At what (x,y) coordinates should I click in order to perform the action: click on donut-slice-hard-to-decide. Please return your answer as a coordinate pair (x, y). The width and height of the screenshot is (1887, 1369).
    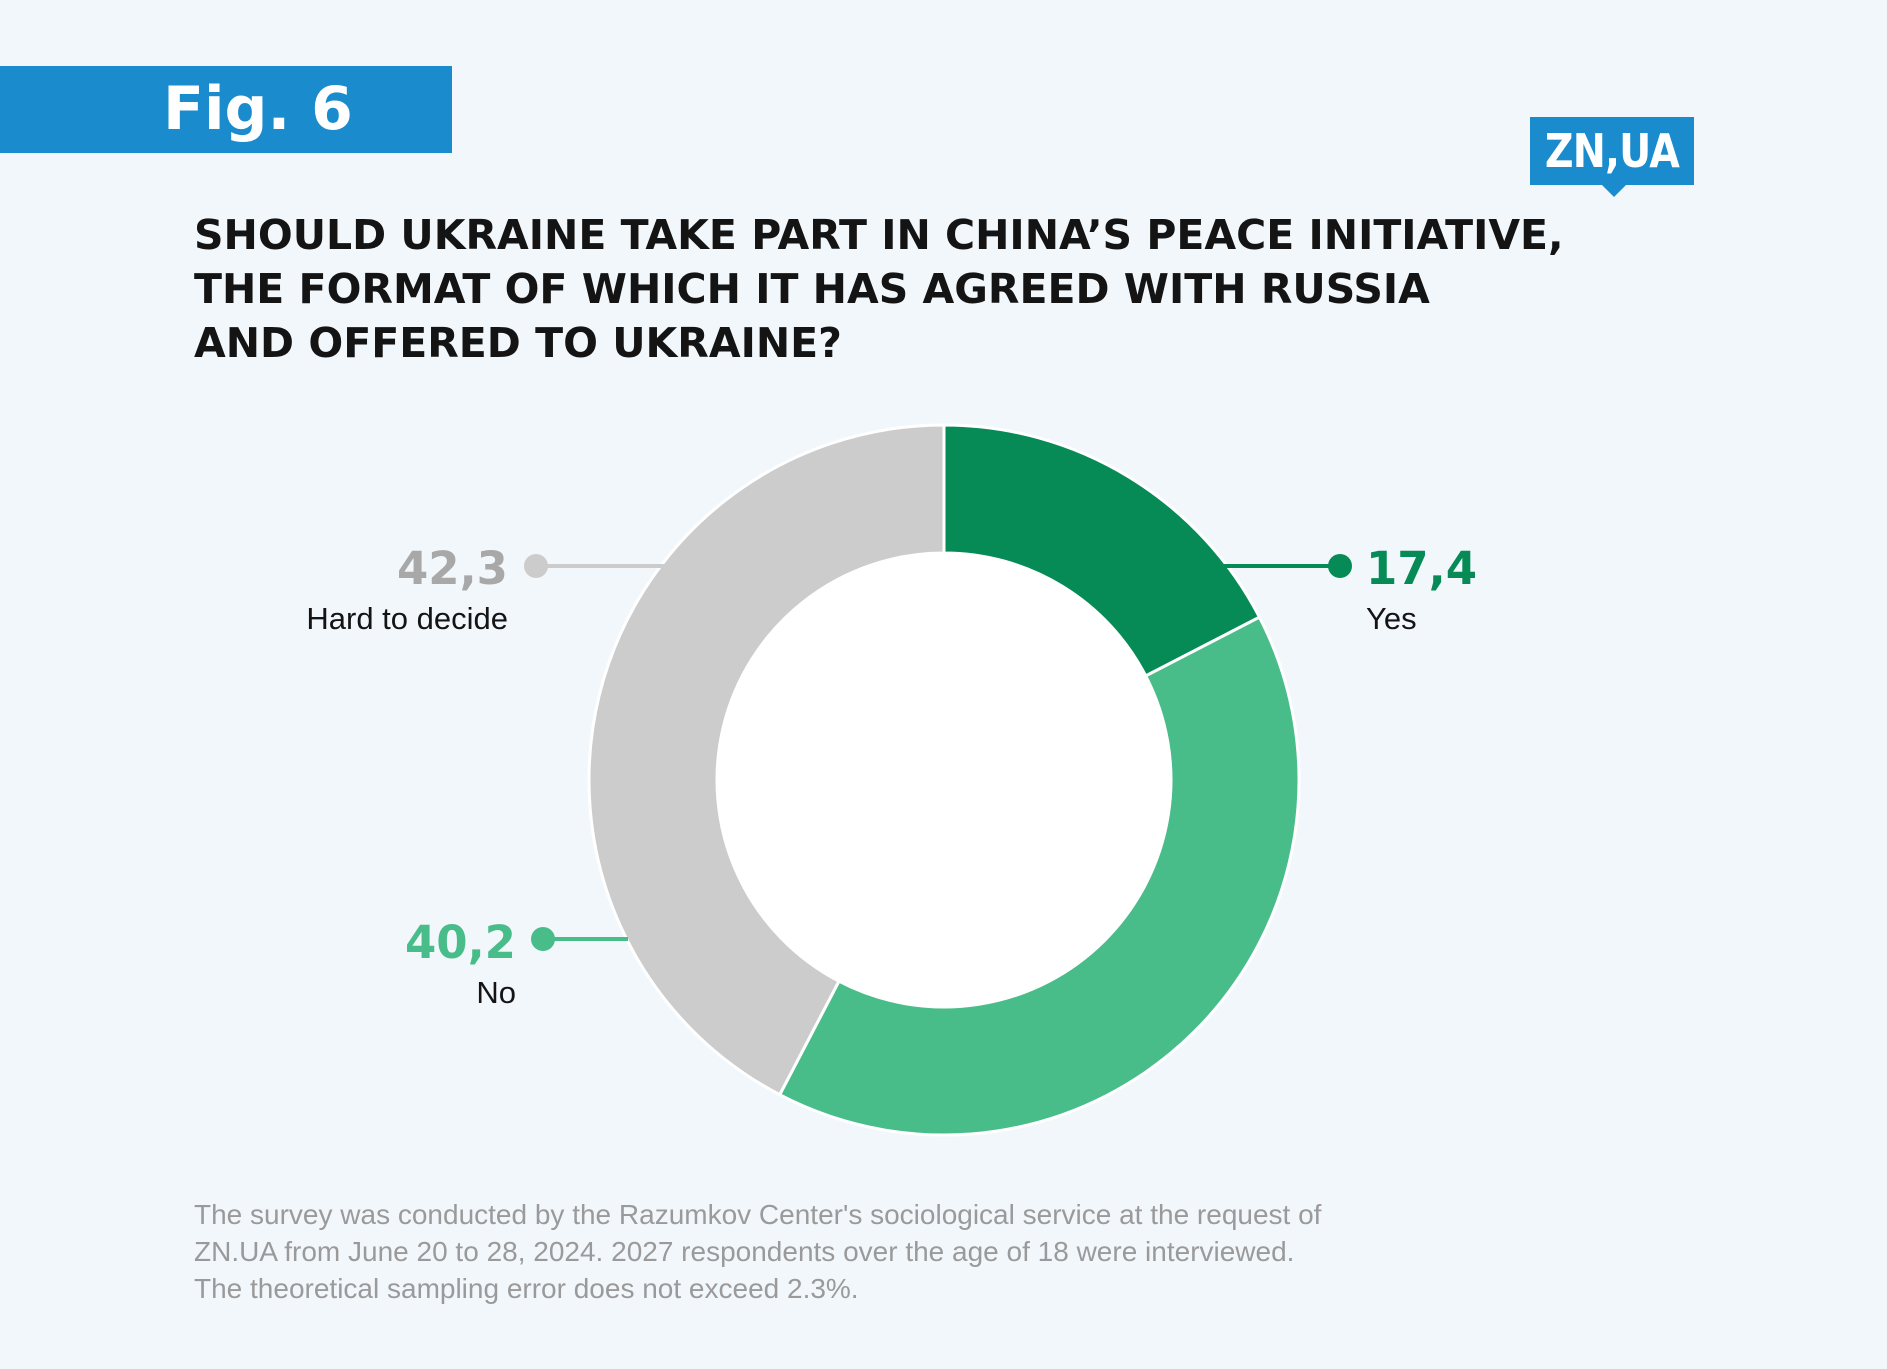
    Looking at the image, I should click on (766, 760).